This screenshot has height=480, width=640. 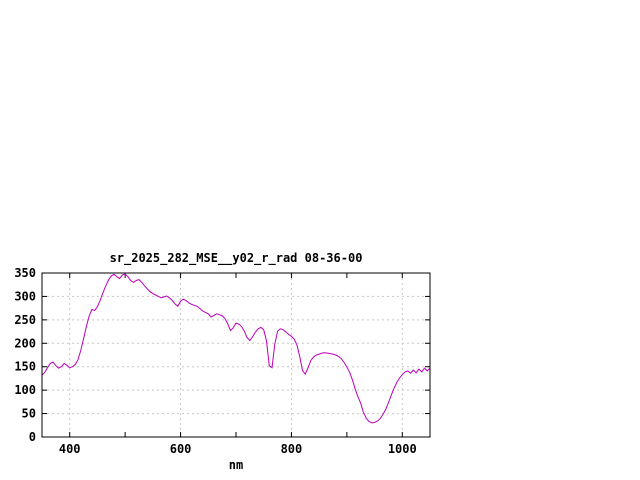 What do you see at coordinates (25, 296) in the screenshot?
I see `y-tick-label: 300` at bounding box center [25, 296].